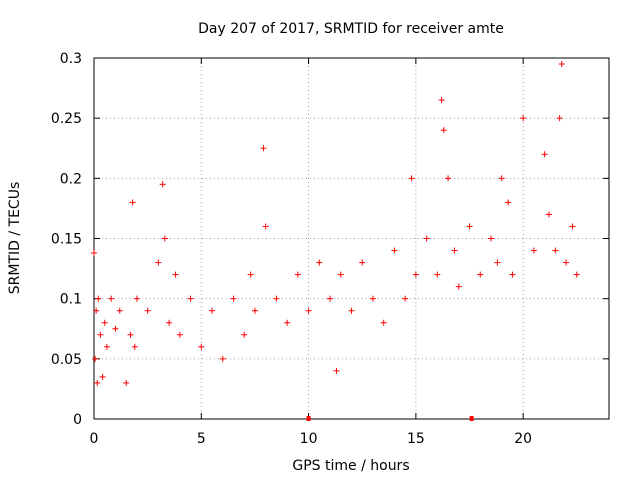 The width and height of the screenshot is (640, 480). Describe the element at coordinates (15, 238) in the screenshot. I see `y-axis-label: SRMTID / TECUs` at that location.